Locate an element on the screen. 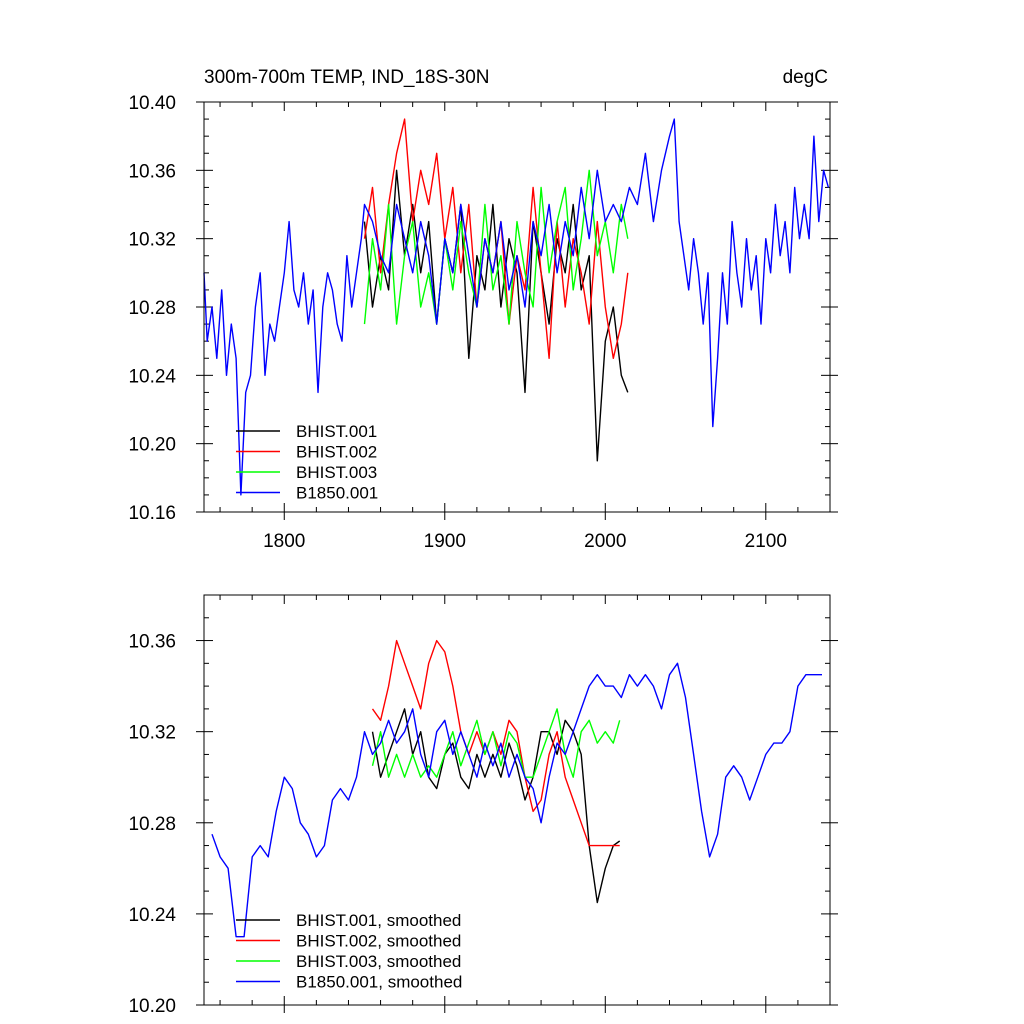  legend-label: B1850.001, smoothed is located at coordinates (379, 982).